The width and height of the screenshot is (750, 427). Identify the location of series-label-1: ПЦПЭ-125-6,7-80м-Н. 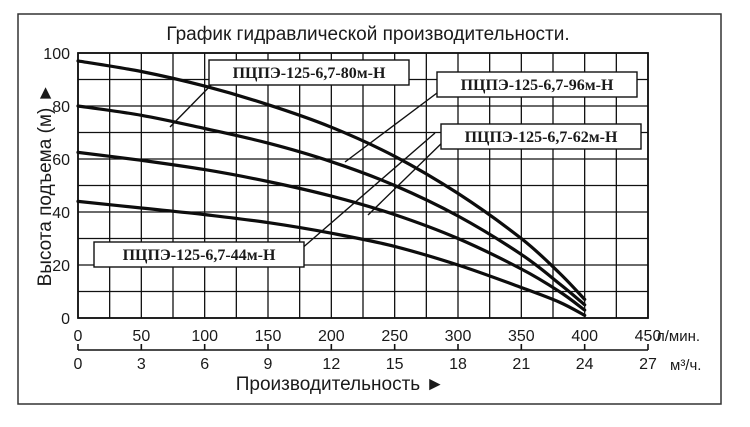
(309, 73).